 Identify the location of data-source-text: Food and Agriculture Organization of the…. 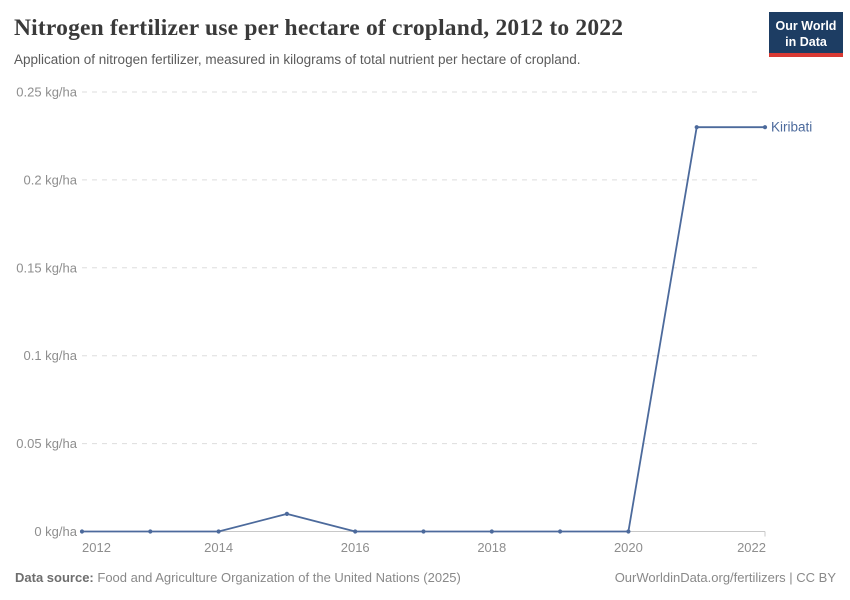
(279, 577).